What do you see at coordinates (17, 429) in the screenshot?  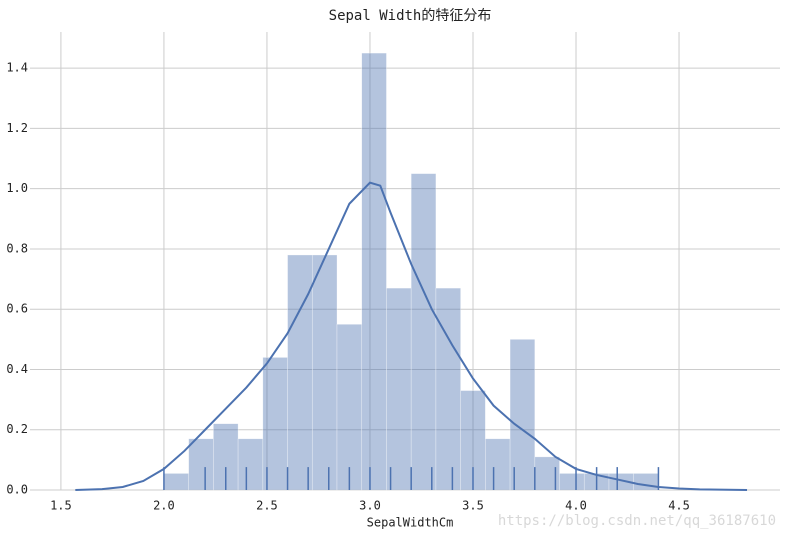 I see `y-tick-label: 0.2` at bounding box center [17, 429].